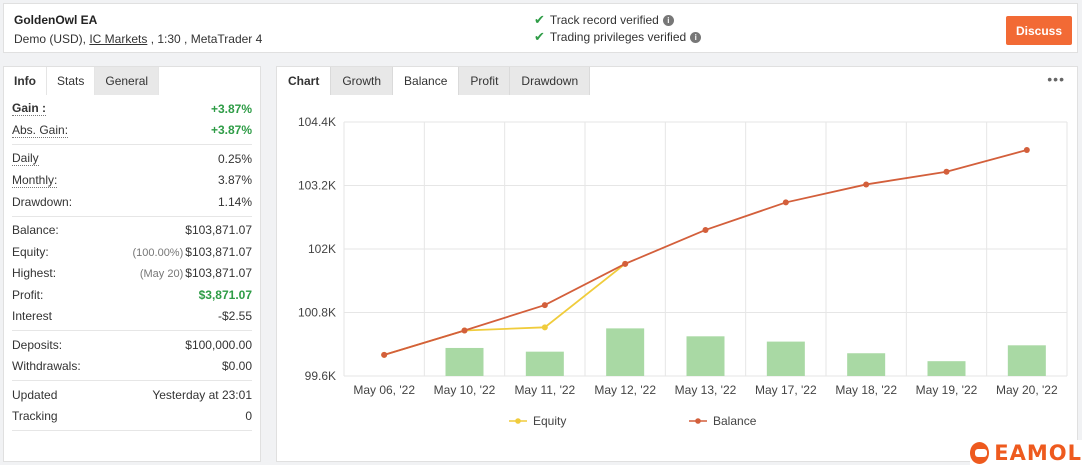 This screenshot has height=465, width=1082. I want to click on tab-balance: Balance, so click(426, 81).